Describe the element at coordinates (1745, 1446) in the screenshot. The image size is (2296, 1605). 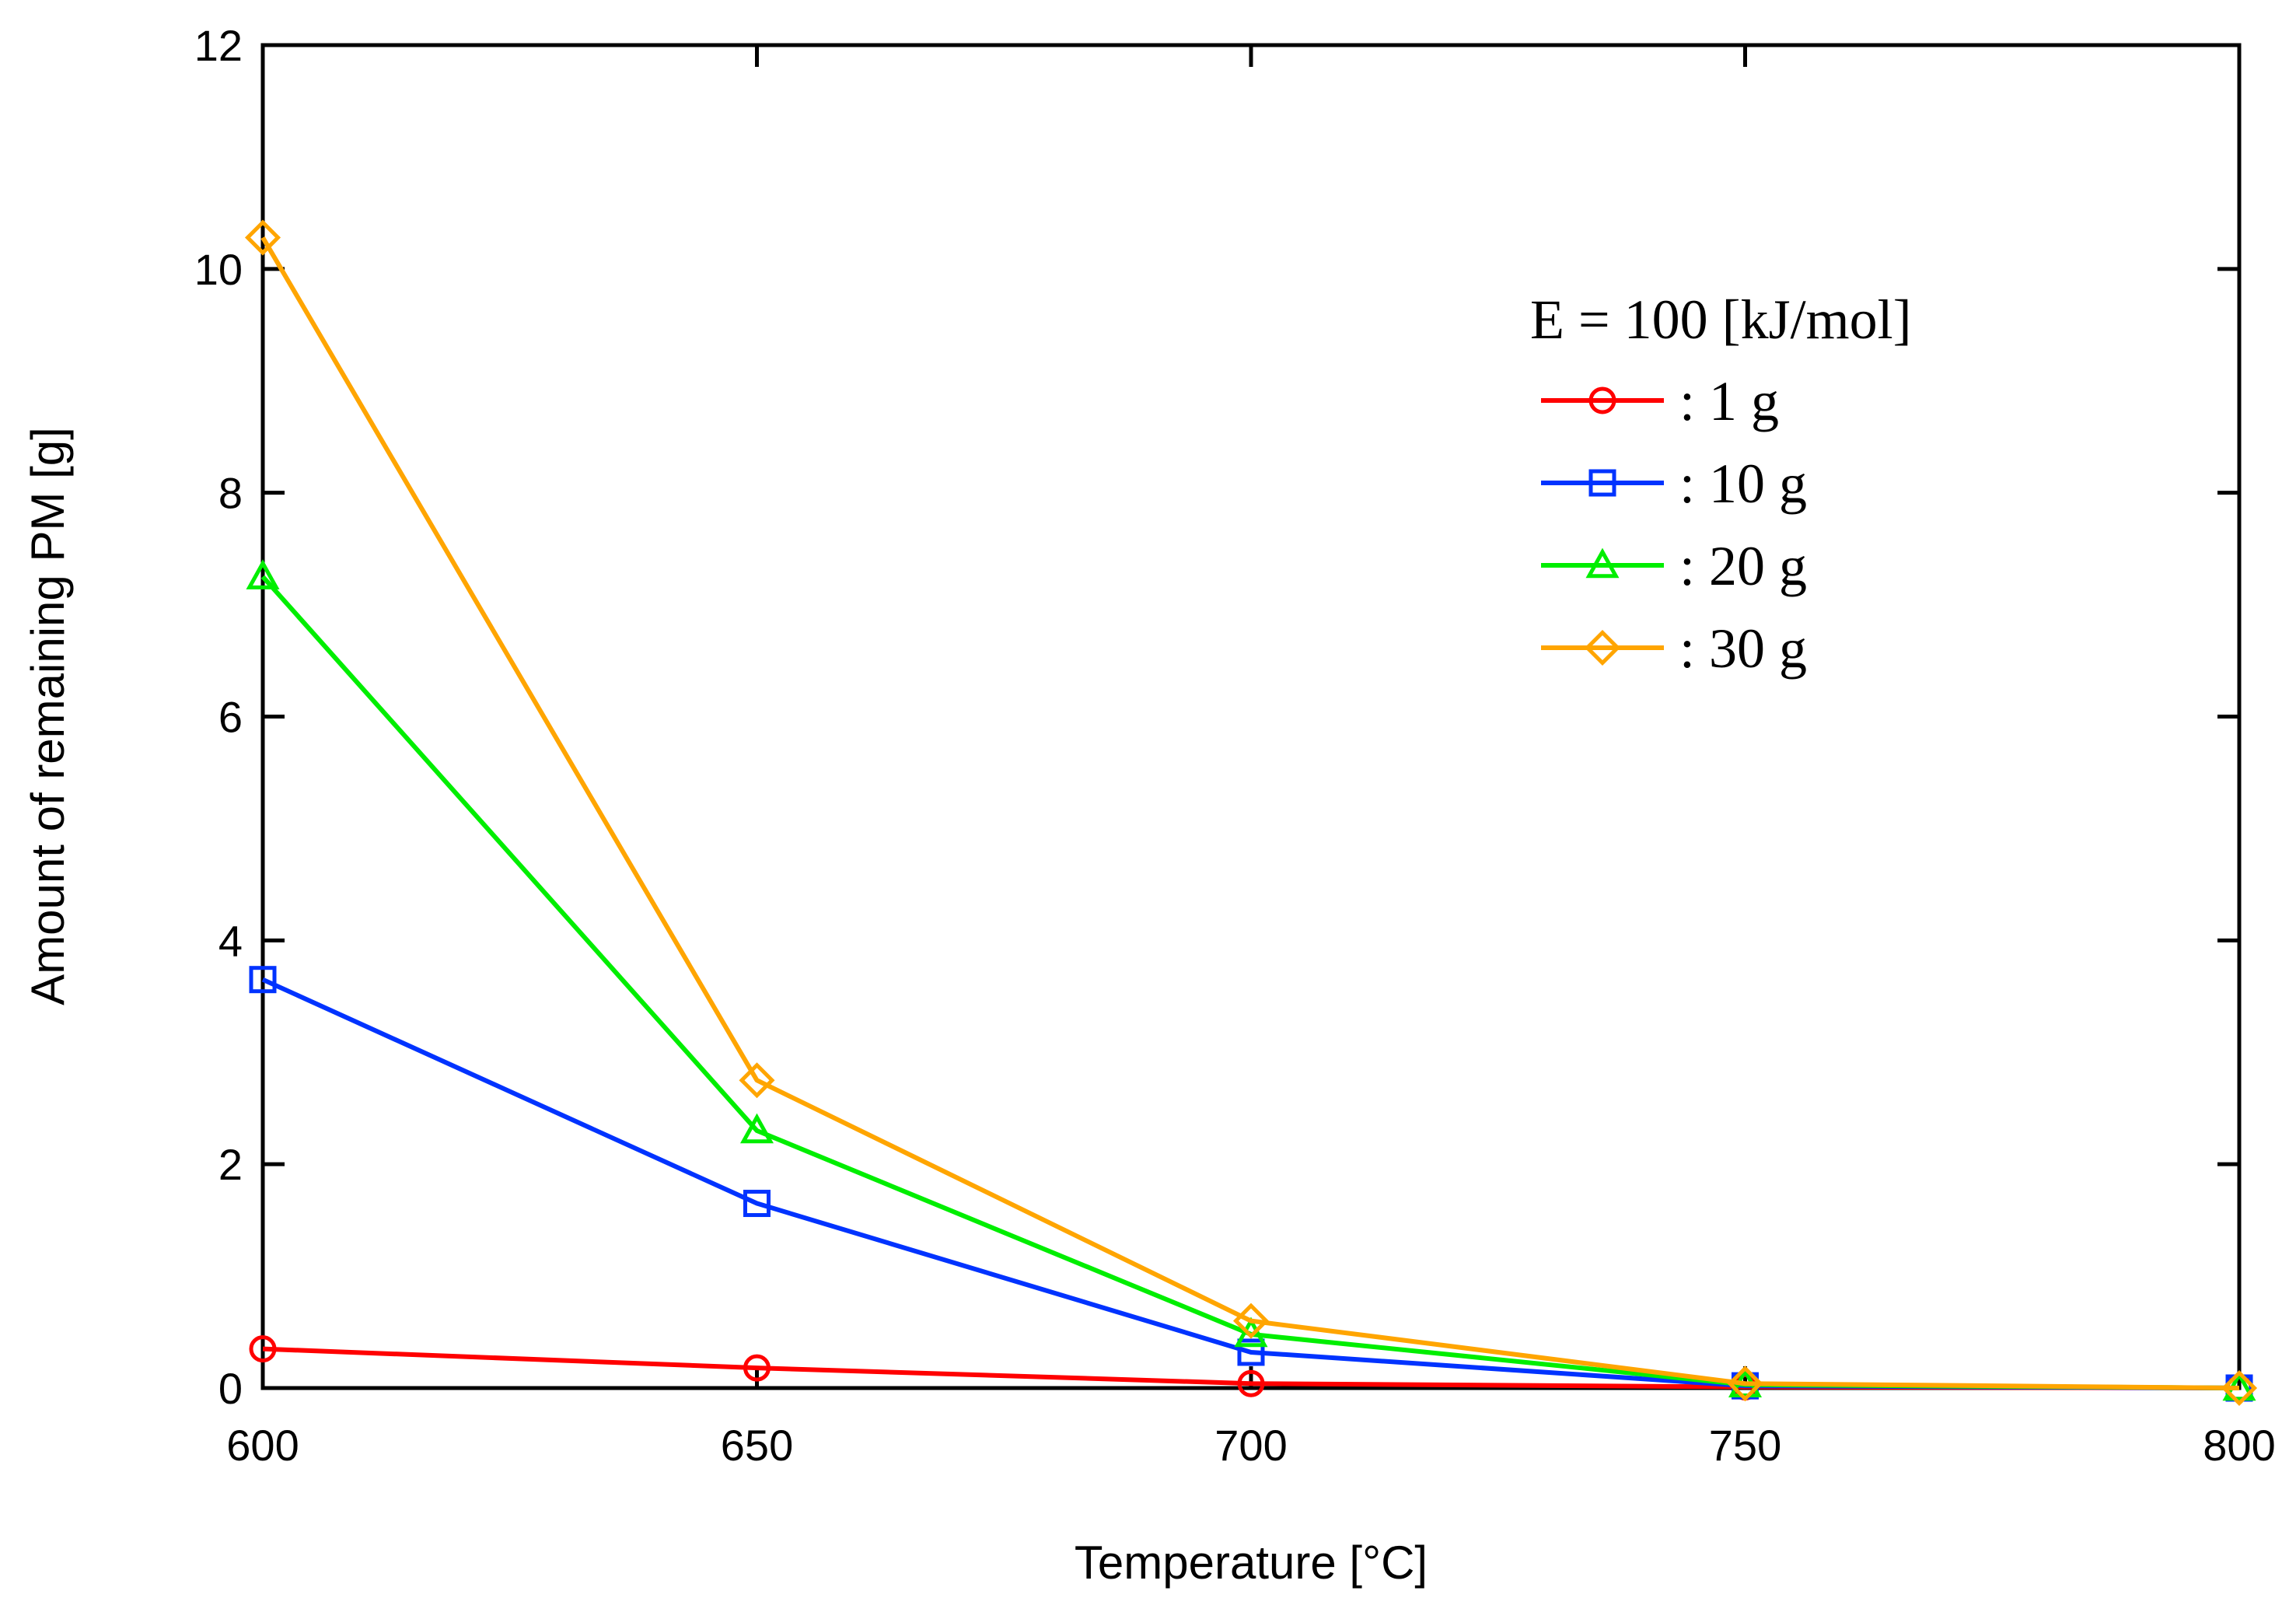
I see `x-tick-label: 750` at that location.